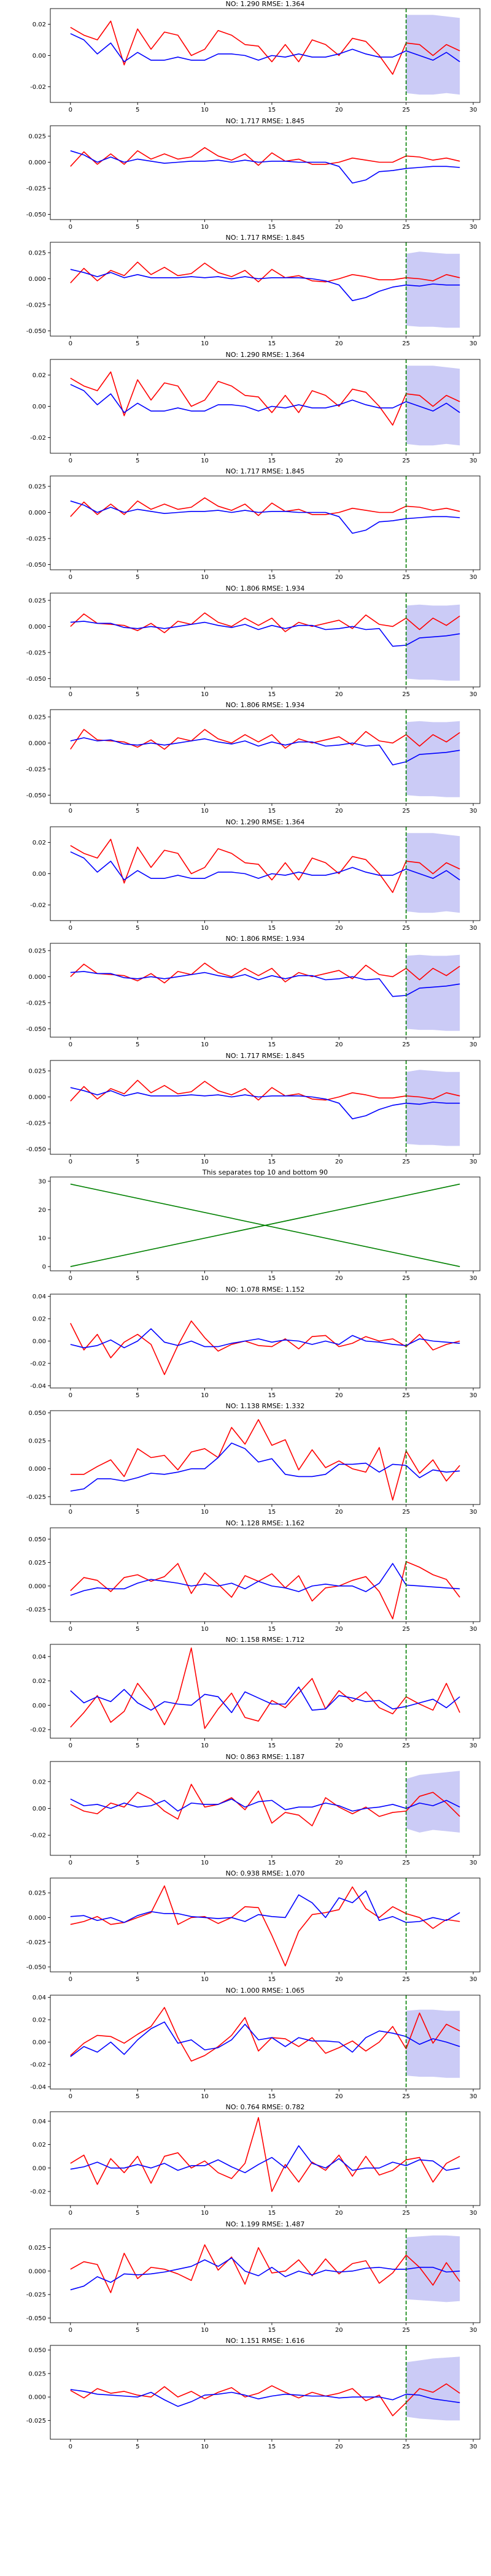 This screenshot has height=2576, width=491. I want to click on subplot-title: NO: 0.764 RMSE: 0.782, so click(266, 2107).